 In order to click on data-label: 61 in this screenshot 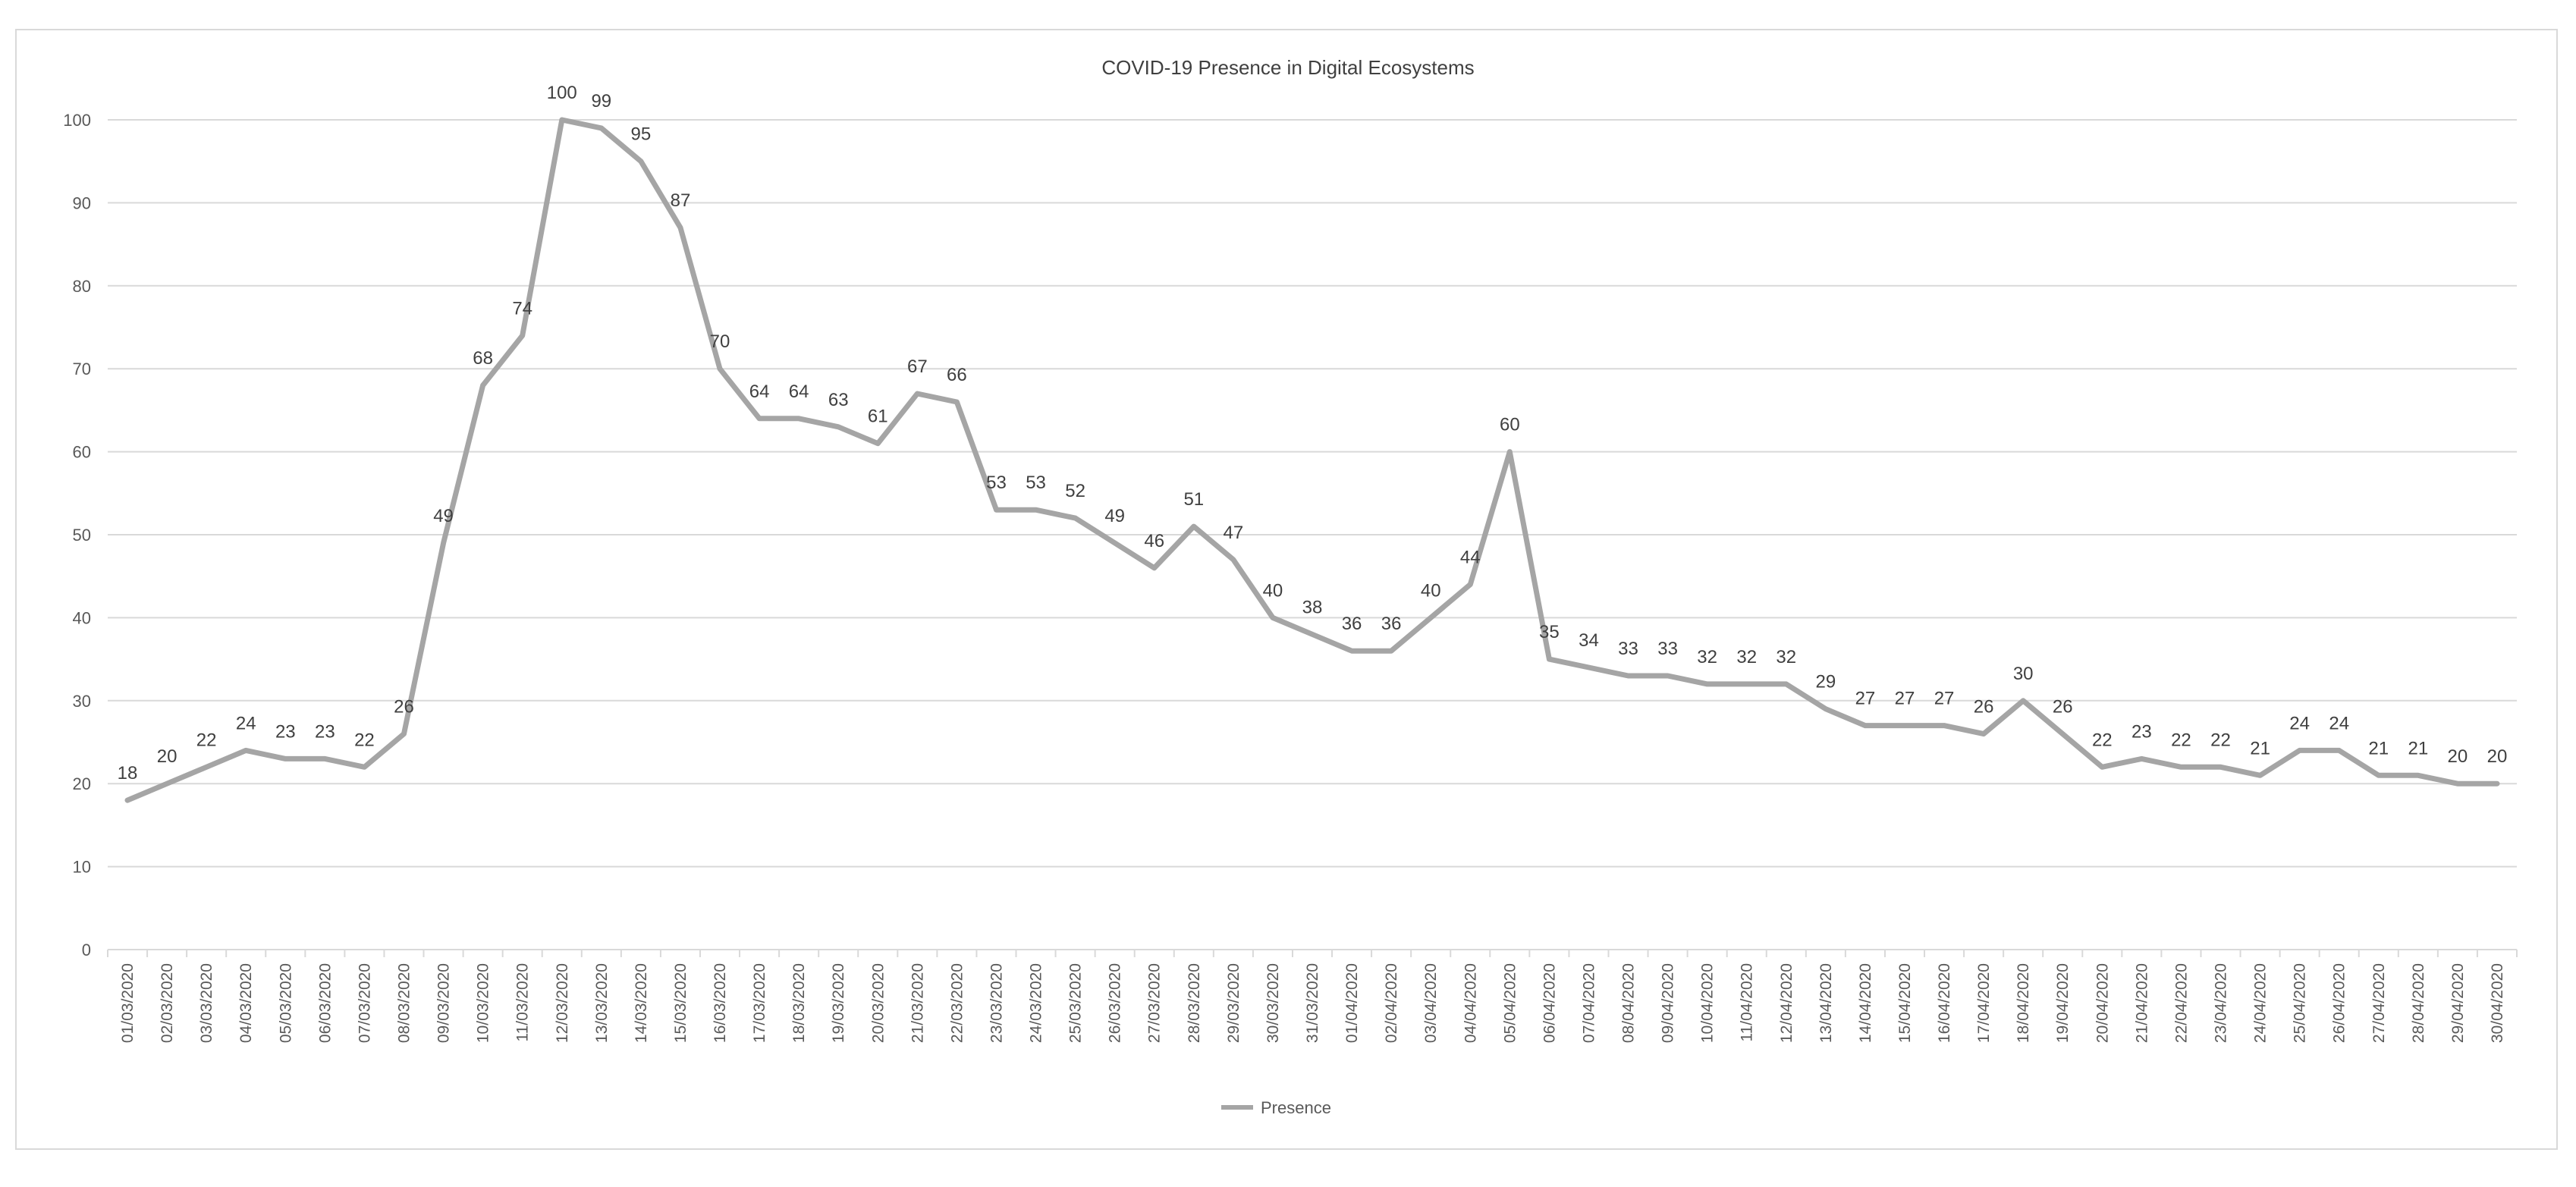, I will do `click(878, 417)`.